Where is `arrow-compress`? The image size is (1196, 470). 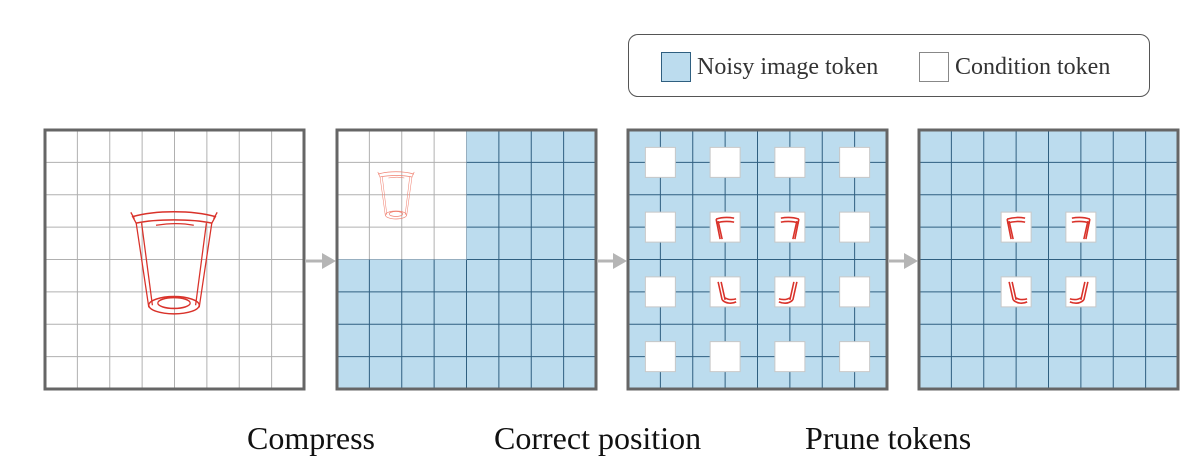 arrow-compress is located at coordinates (320, 261).